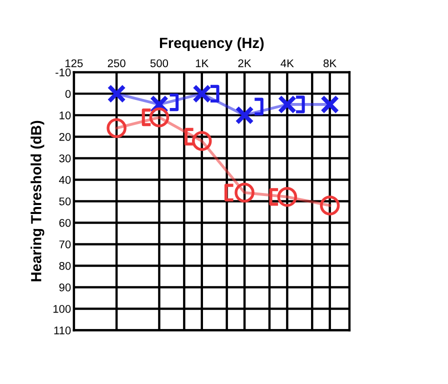 This screenshot has height=384, width=448. Describe the element at coordinates (117, 63) in the screenshot. I see `x-tick-label: 250` at that location.